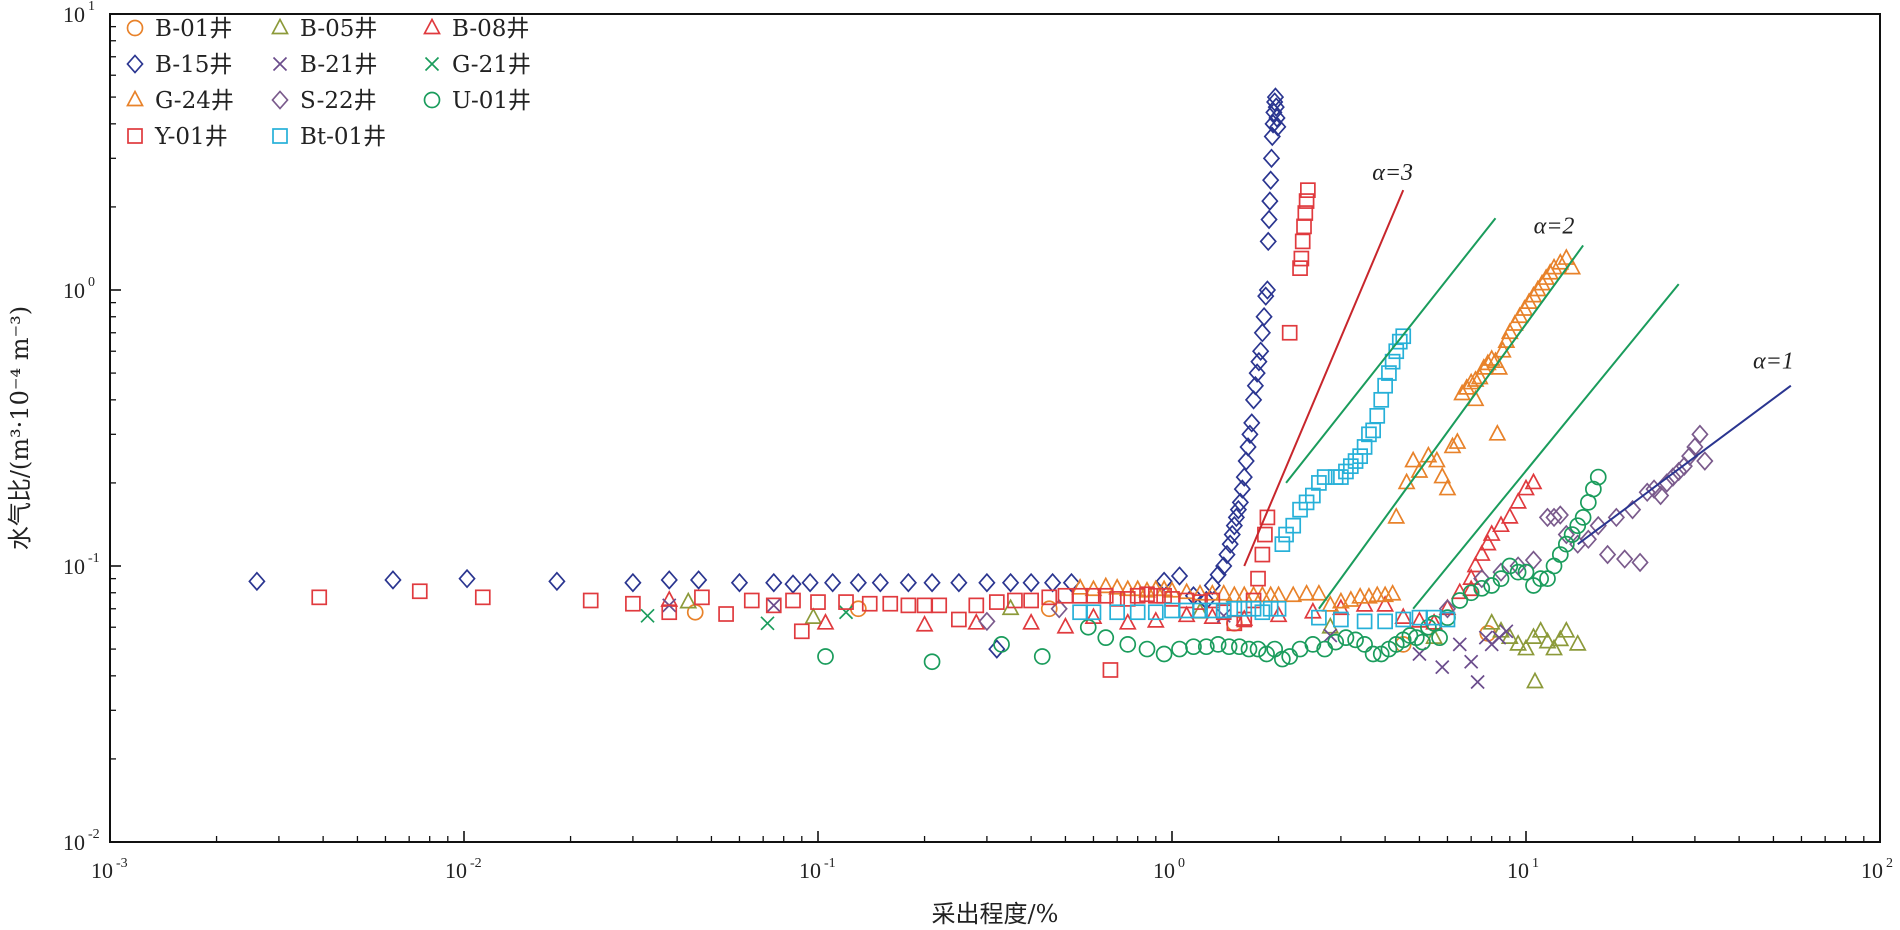 This screenshot has width=1900, height=930. Describe the element at coordinates (1554, 227) in the screenshot. I see `alpha-annotation: α=2` at that location.